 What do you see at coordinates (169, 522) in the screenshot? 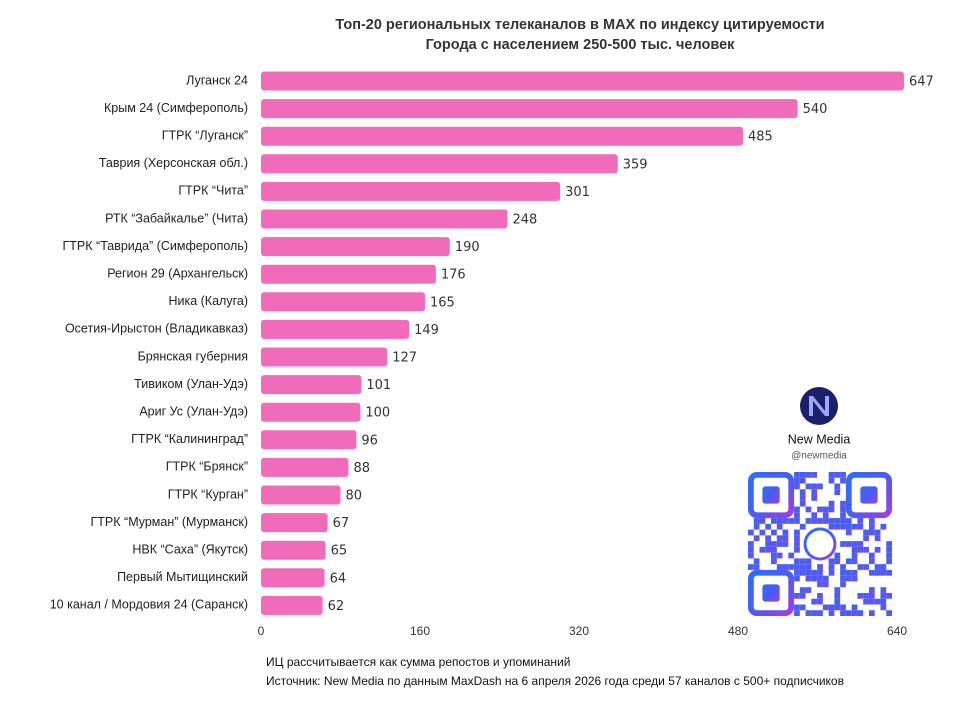
I see `y-tick-label: ГТРК “Мурман” (Мурманск)` at bounding box center [169, 522].